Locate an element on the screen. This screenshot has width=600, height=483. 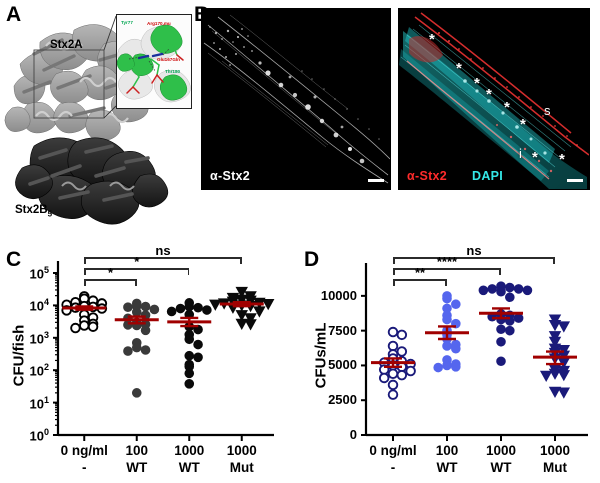
panel-d-plot-area is located at coordinates (474, 352).